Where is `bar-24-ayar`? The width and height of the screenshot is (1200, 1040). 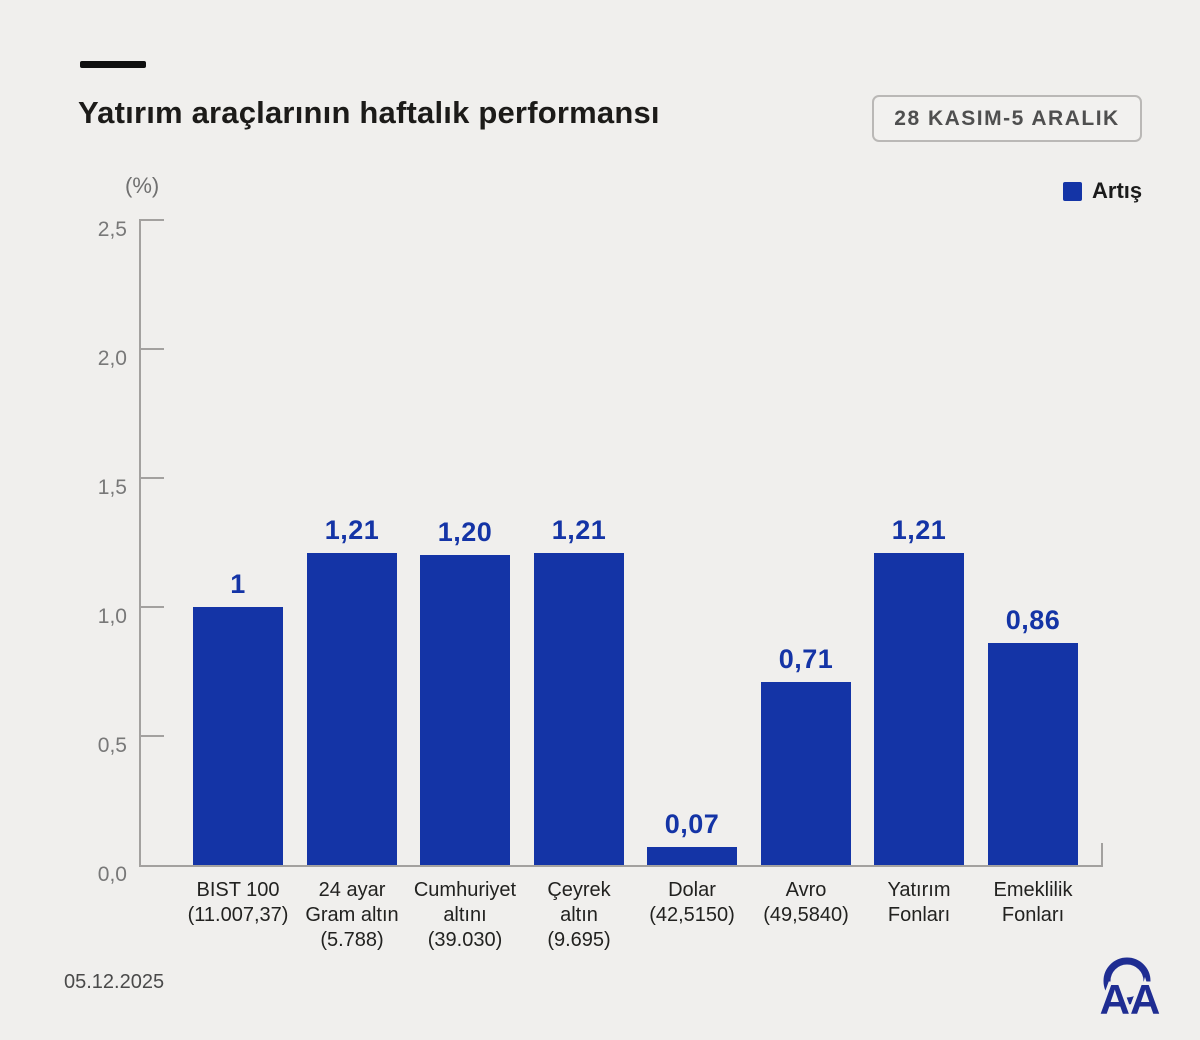
bar-24-ayar is located at coordinates (352, 709).